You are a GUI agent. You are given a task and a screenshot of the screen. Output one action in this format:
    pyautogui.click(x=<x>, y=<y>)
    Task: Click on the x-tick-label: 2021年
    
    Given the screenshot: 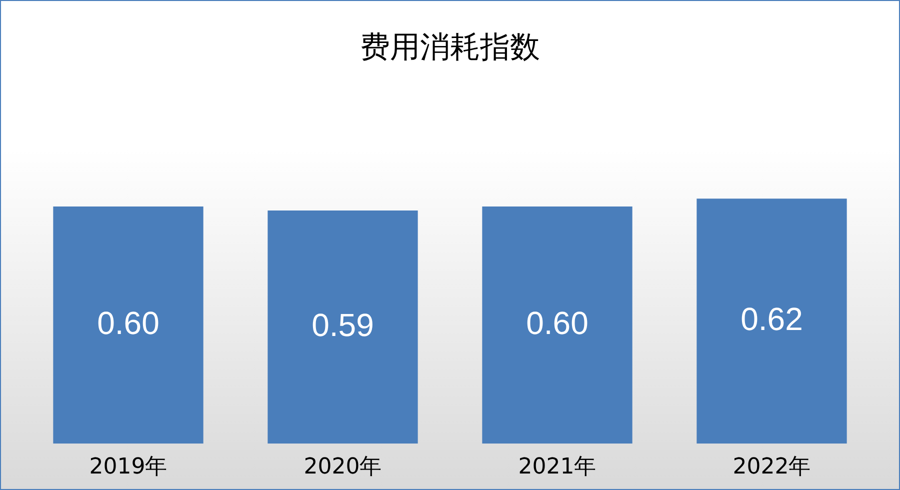 What is the action you would take?
    pyautogui.click(x=557, y=467)
    